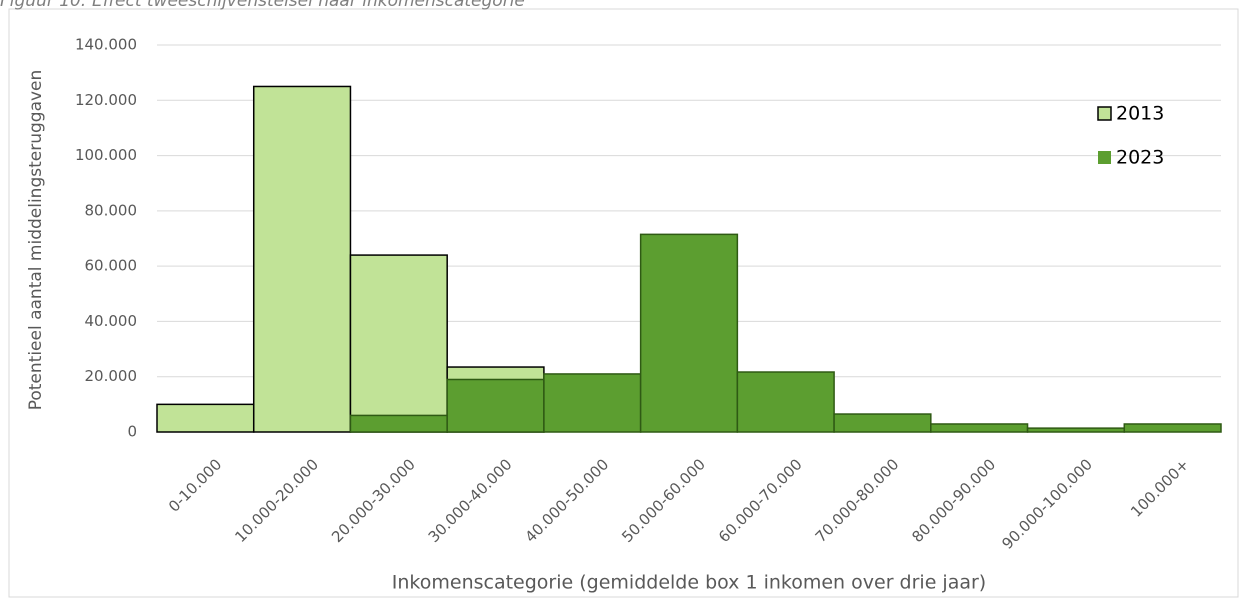 This screenshot has height=598, width=1248. What do you see at coordinates (36, 240) in the screenshot?
I see `y-axis-label: Potentieel aantal middelingsteruggaven` at bounding box center [36, 240].